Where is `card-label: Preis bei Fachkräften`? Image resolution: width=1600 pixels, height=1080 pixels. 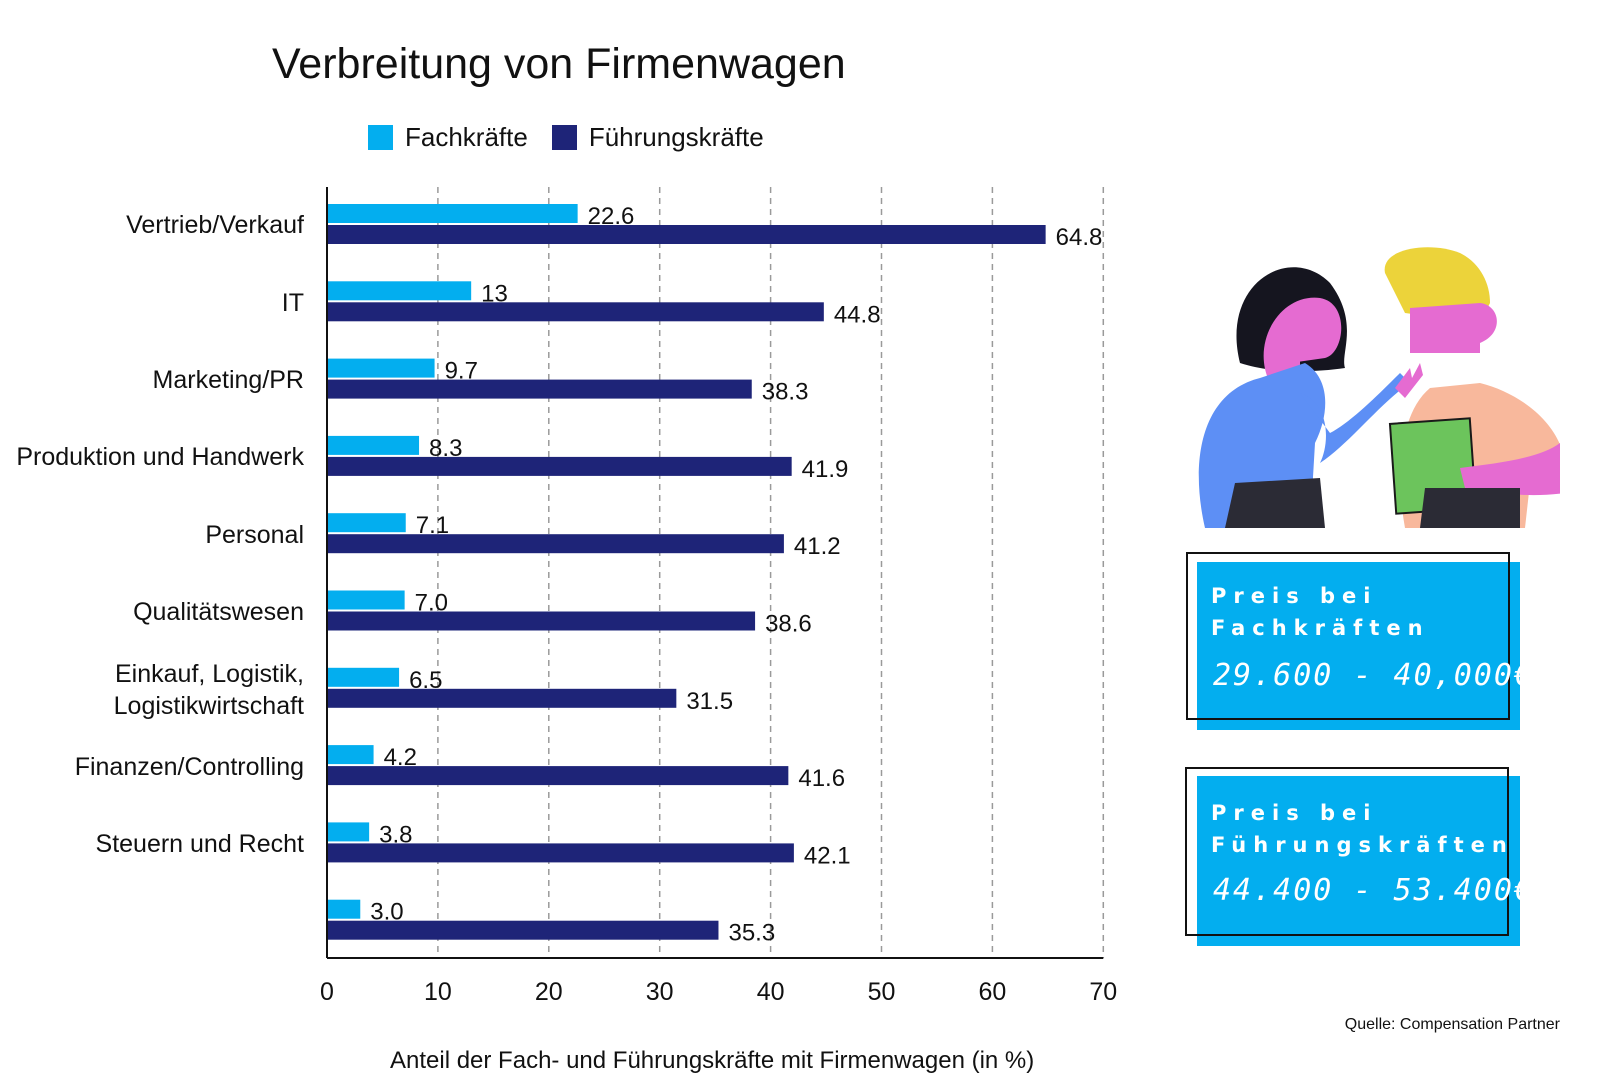
card-label: Preis bei Fachkräften is located at coordinates (1320, 612).